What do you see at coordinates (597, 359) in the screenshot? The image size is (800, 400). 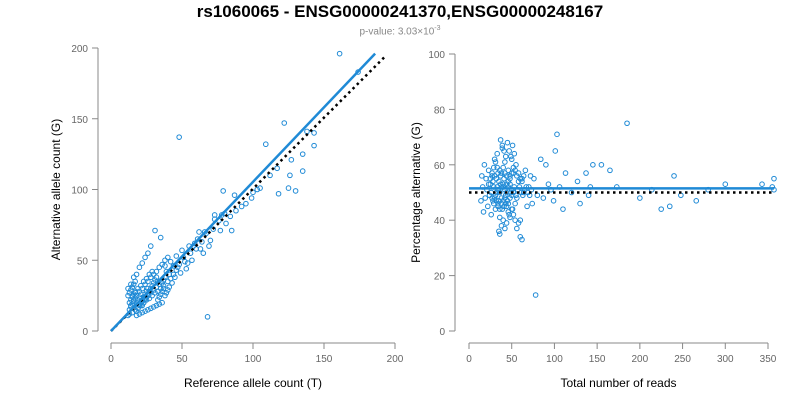 I see `percentage-x-tick-label: 150` at bounding box center [597, 359].